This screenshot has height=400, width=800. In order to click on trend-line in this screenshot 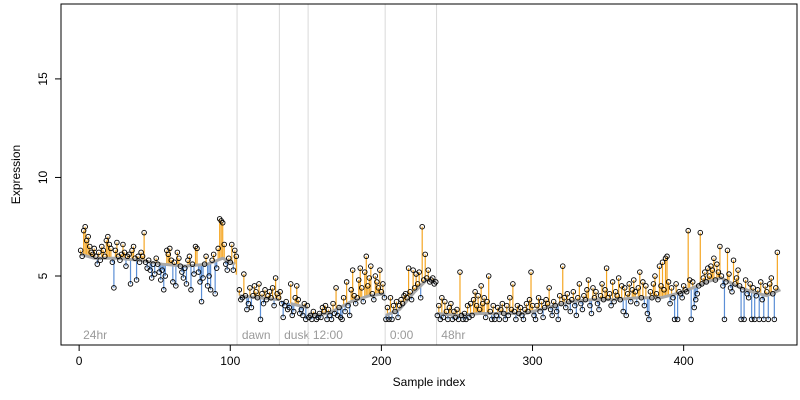, I will do `click(299, 306)`.